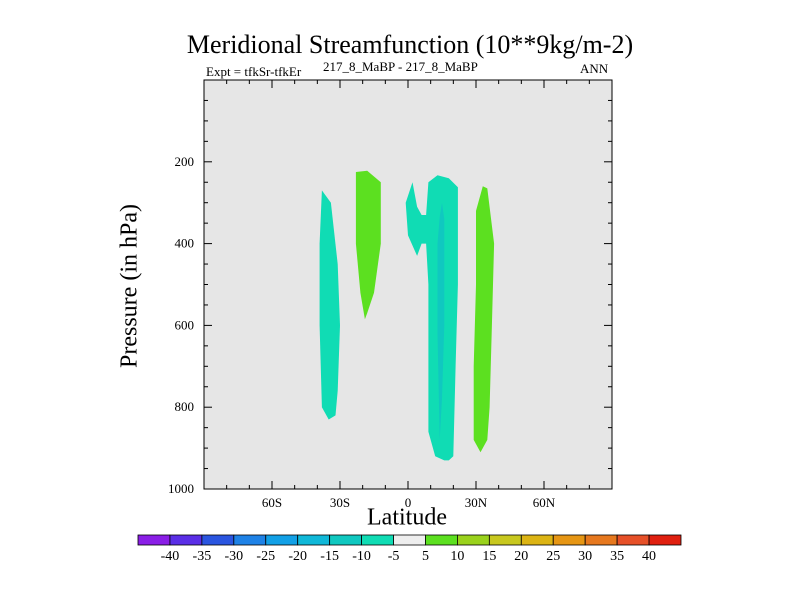 This screenshot has width=800, height=600. I want to click on colorbar-label: 5, so click(425, 556).